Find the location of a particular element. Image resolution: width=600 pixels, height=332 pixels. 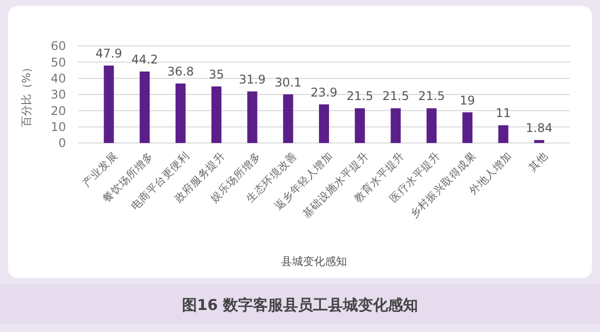

y-tick-label: 50 is located at coordinates (58, 62).